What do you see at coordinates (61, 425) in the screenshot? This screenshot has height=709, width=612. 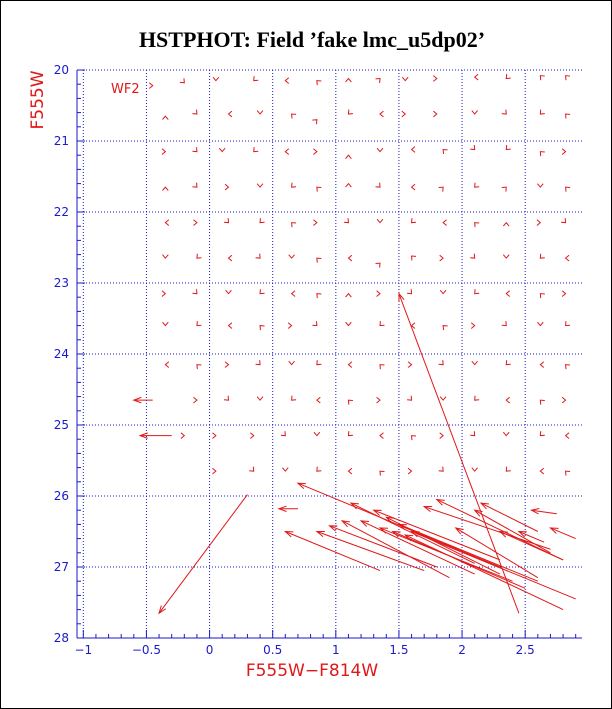 I see `y-tick-label: 25` at bounding box center [61, 425].